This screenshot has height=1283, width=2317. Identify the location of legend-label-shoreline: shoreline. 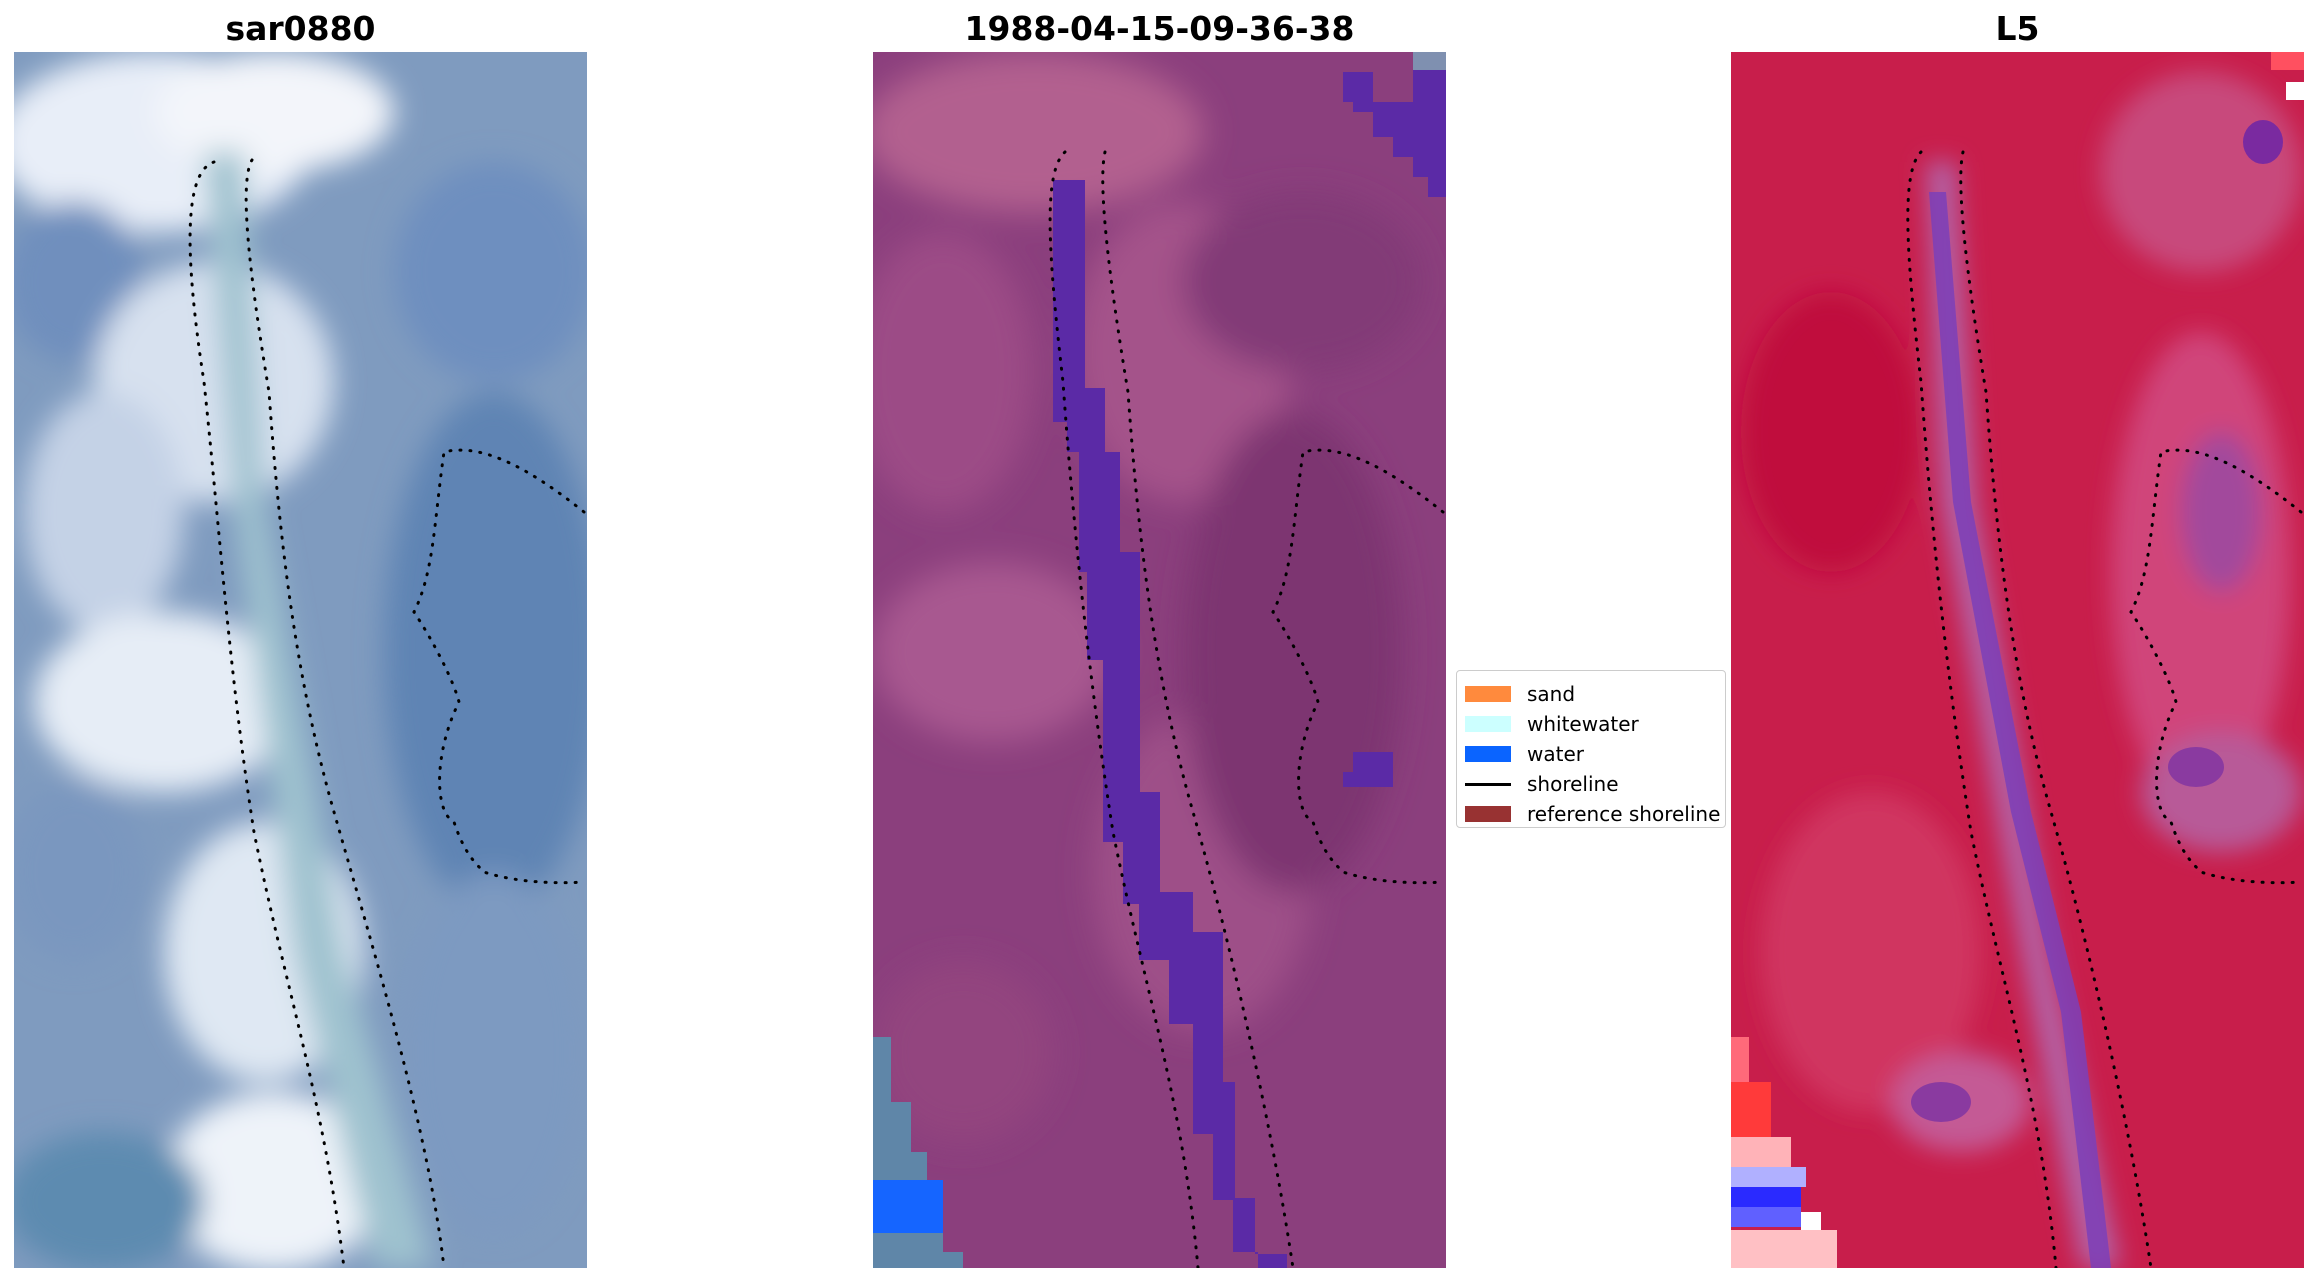
(1573, 784).